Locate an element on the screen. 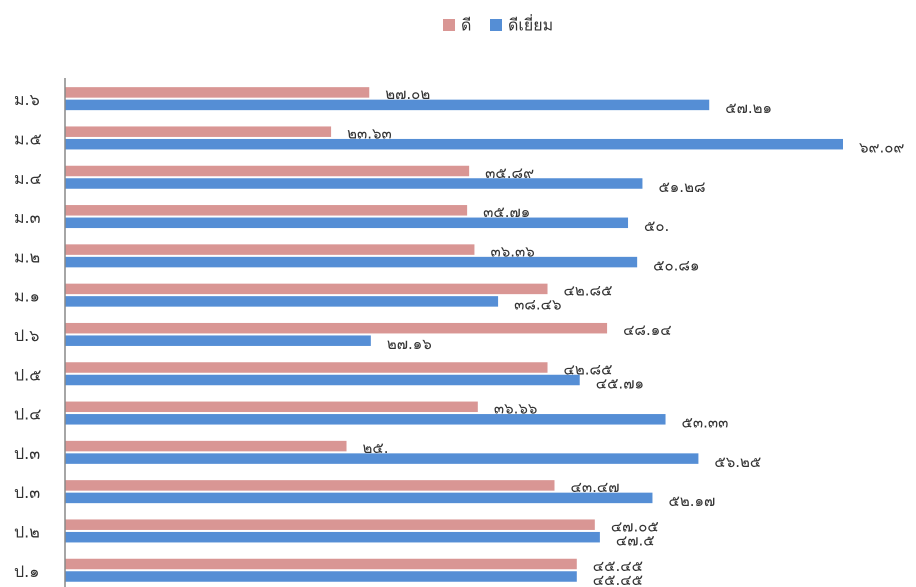  y-tick-label: ม.๖ is located at coordinates (27, 99).